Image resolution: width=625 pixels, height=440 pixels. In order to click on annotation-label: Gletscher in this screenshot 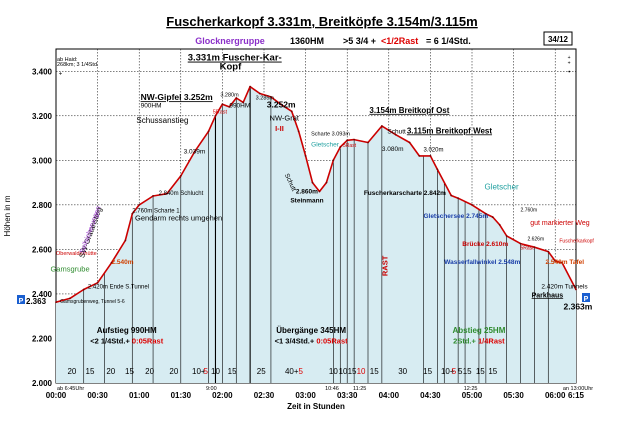, I will do `click(325, 144)`.